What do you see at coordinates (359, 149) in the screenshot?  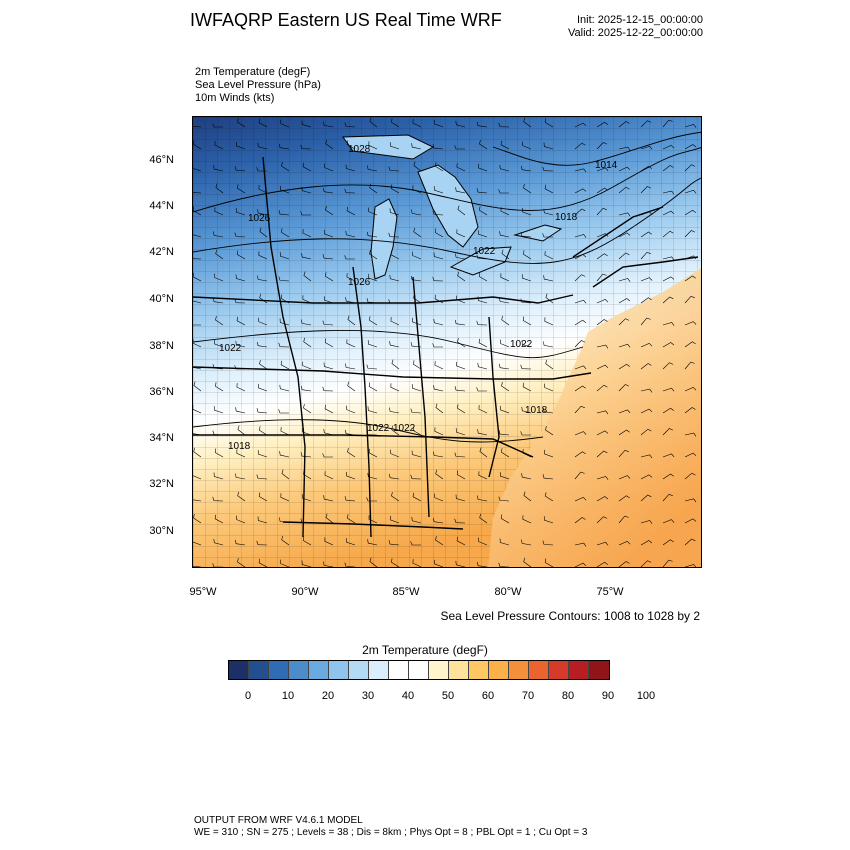 I see `contour-label: 1028` at bounding box center [359, 149].